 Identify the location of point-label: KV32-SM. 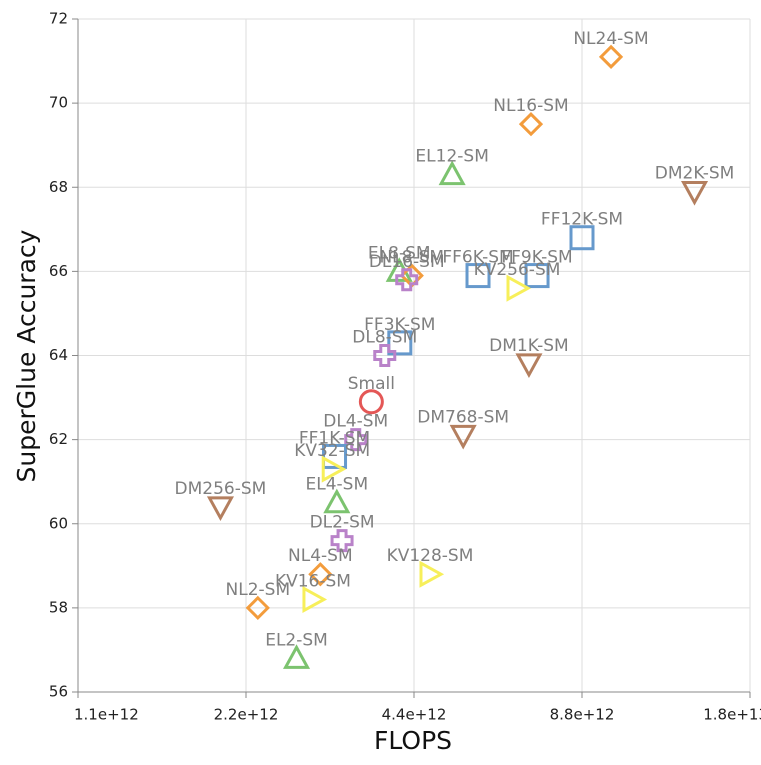
(332, 451).